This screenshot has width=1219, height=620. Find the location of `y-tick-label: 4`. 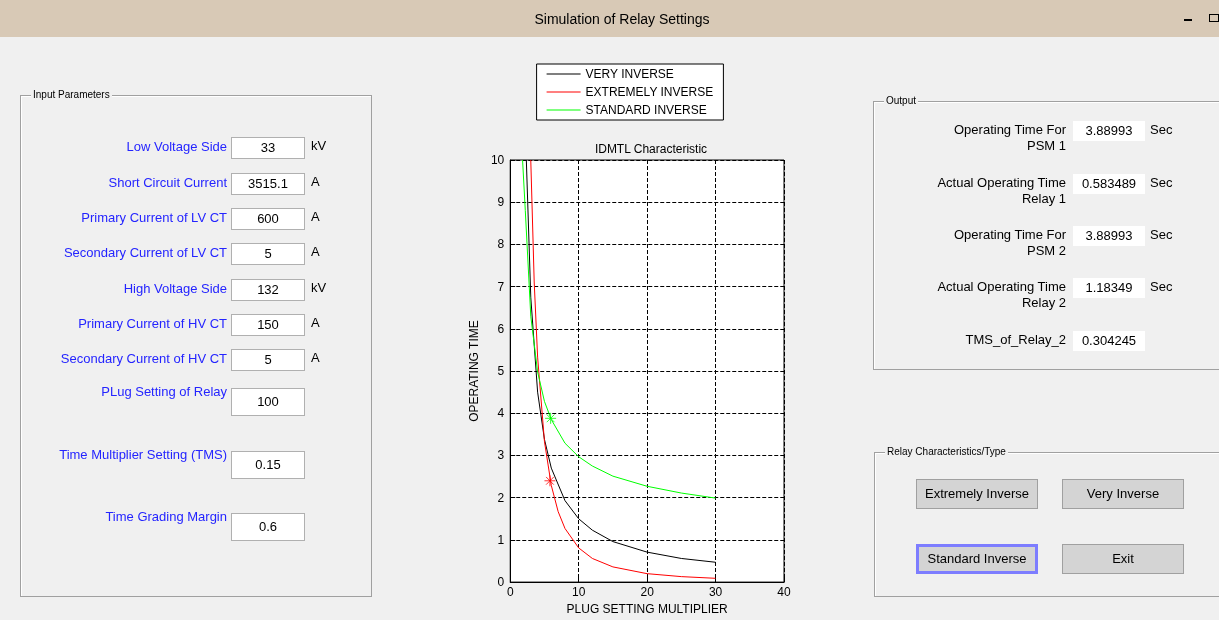

y-tick-label: 4 is located at coordinates (501, 413).